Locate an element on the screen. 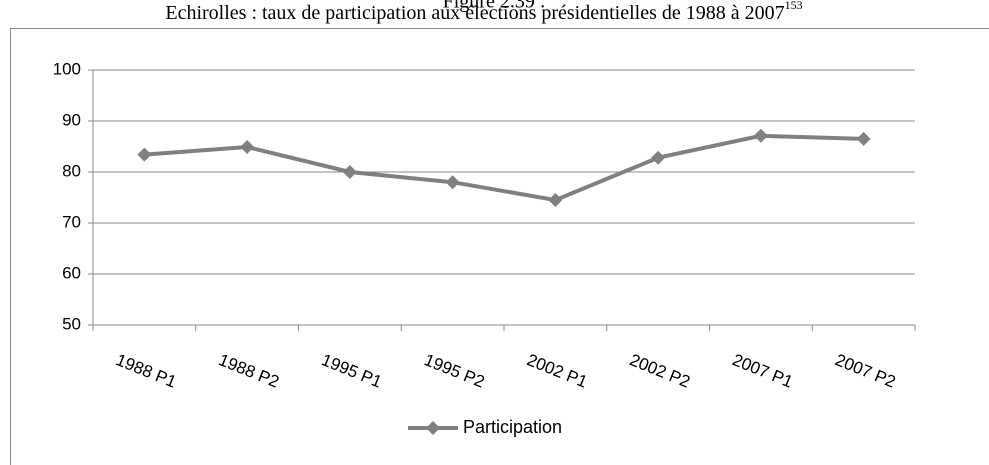 Image resolution: width=989 pixels, height=465 pixels. legend-label: Participation is located at coordinates (512, 427).